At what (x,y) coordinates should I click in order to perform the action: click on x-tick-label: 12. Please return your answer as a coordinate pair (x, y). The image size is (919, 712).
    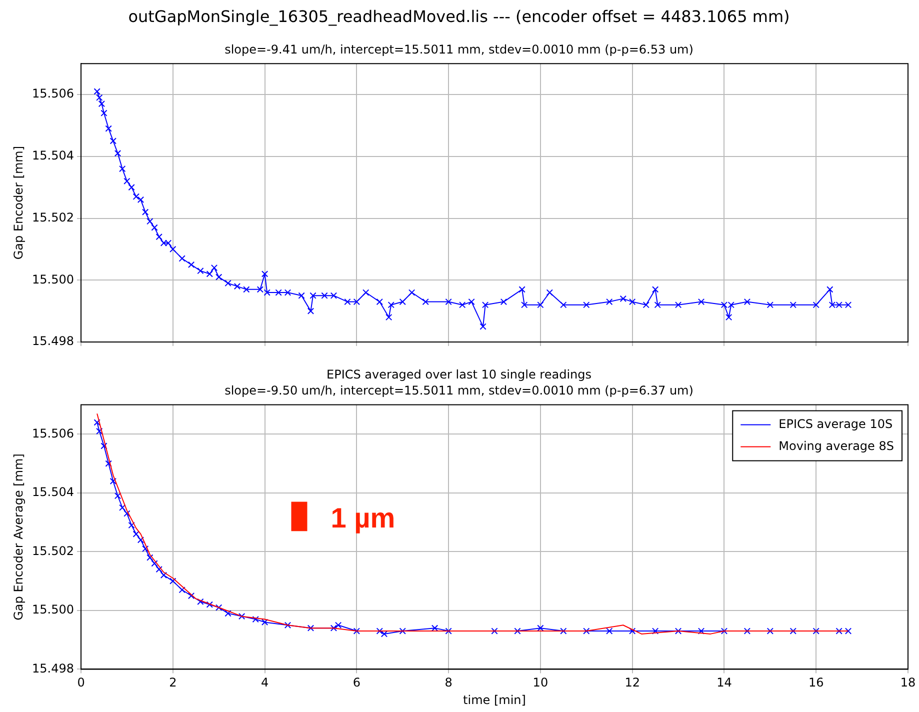
    Looking at the image, I should click on (632, 683).